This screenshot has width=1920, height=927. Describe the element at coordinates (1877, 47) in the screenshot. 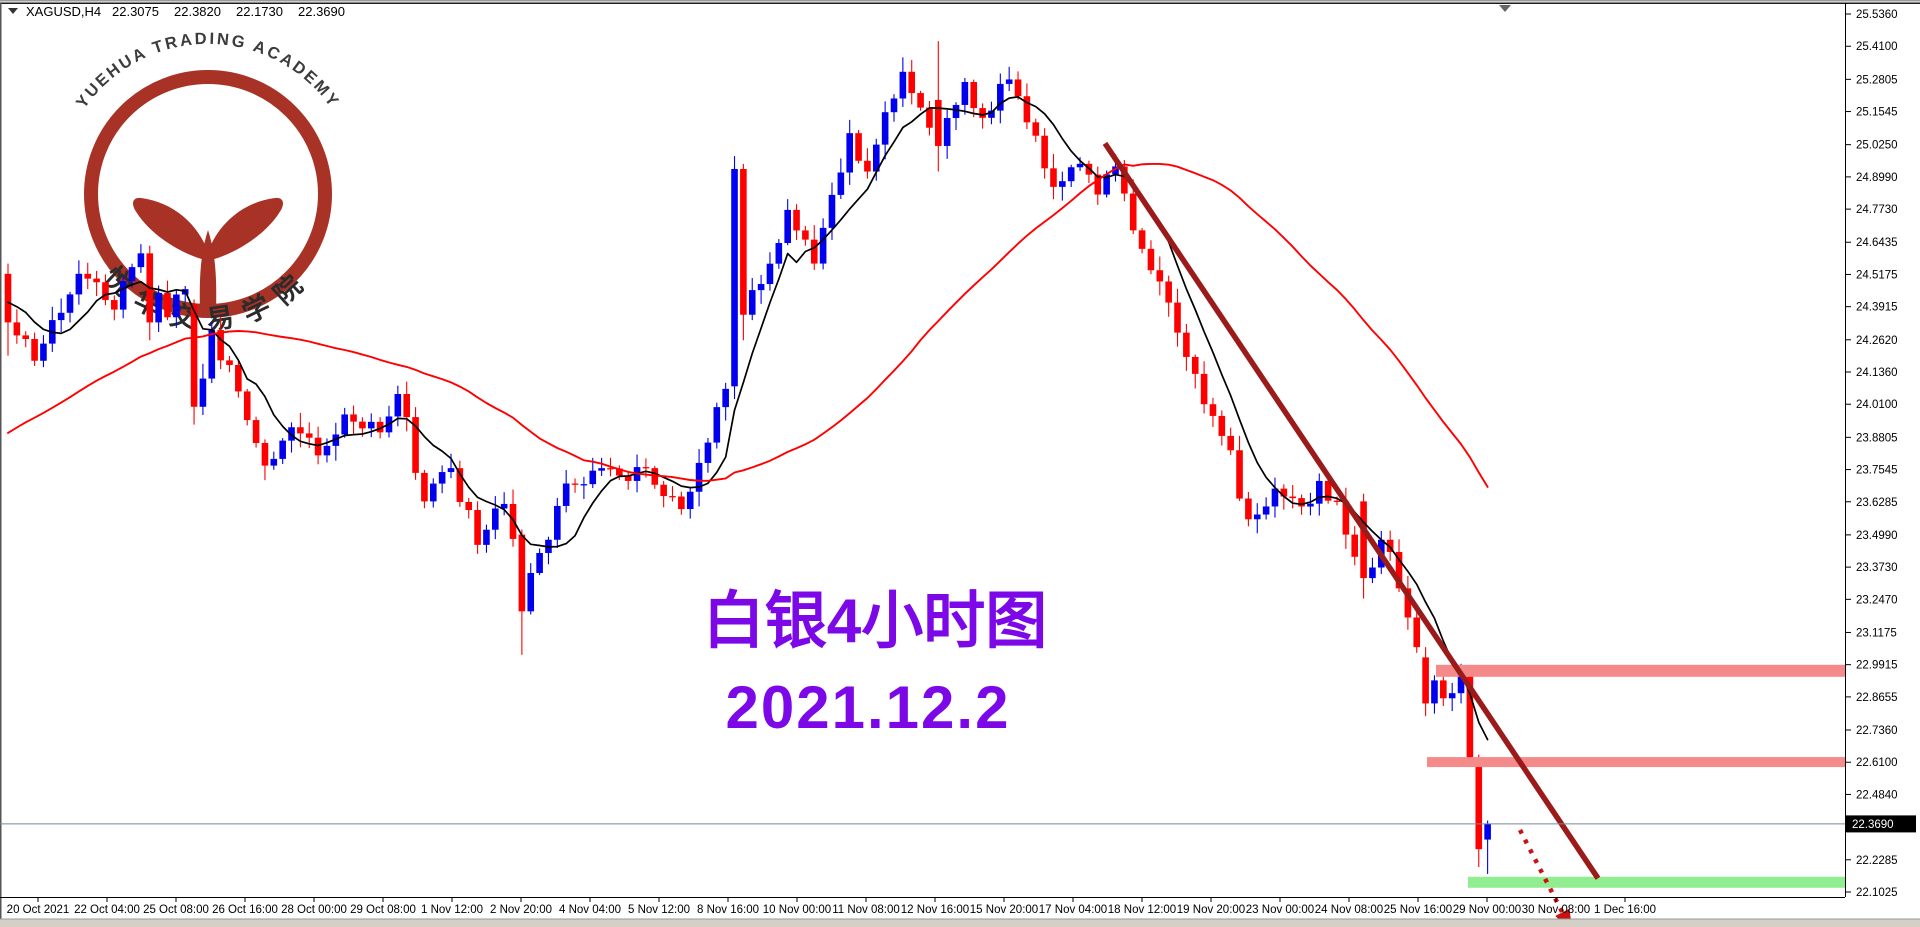

I see `price-tick-label: 25.4100` at that location.